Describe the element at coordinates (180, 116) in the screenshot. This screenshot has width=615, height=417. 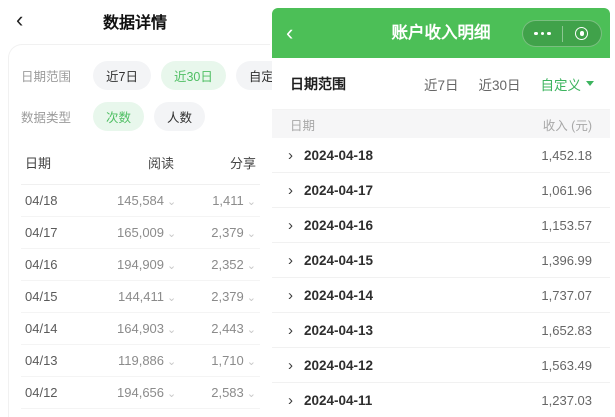
I see `filter-pill: 人数` at that location.